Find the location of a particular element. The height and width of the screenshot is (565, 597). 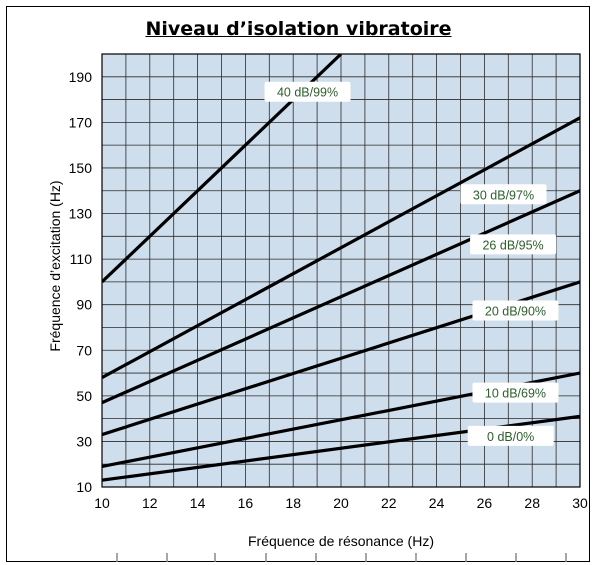

series-label: 20 dB/90% is located at coordinates (515, 312).